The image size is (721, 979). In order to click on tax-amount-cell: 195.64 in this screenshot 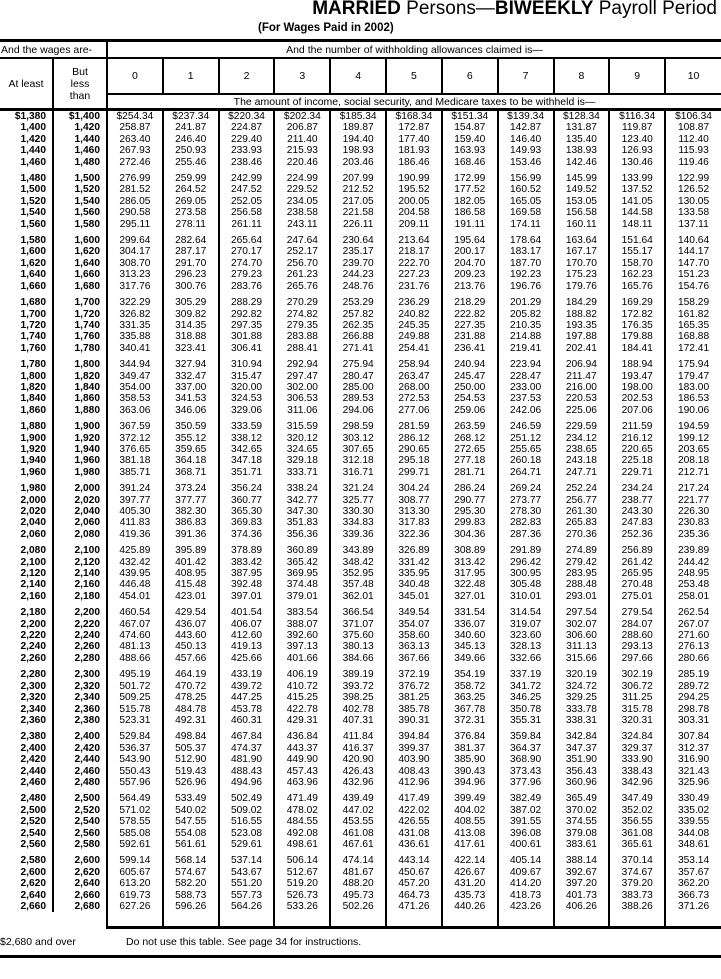, I will do `click(470, 241)`.